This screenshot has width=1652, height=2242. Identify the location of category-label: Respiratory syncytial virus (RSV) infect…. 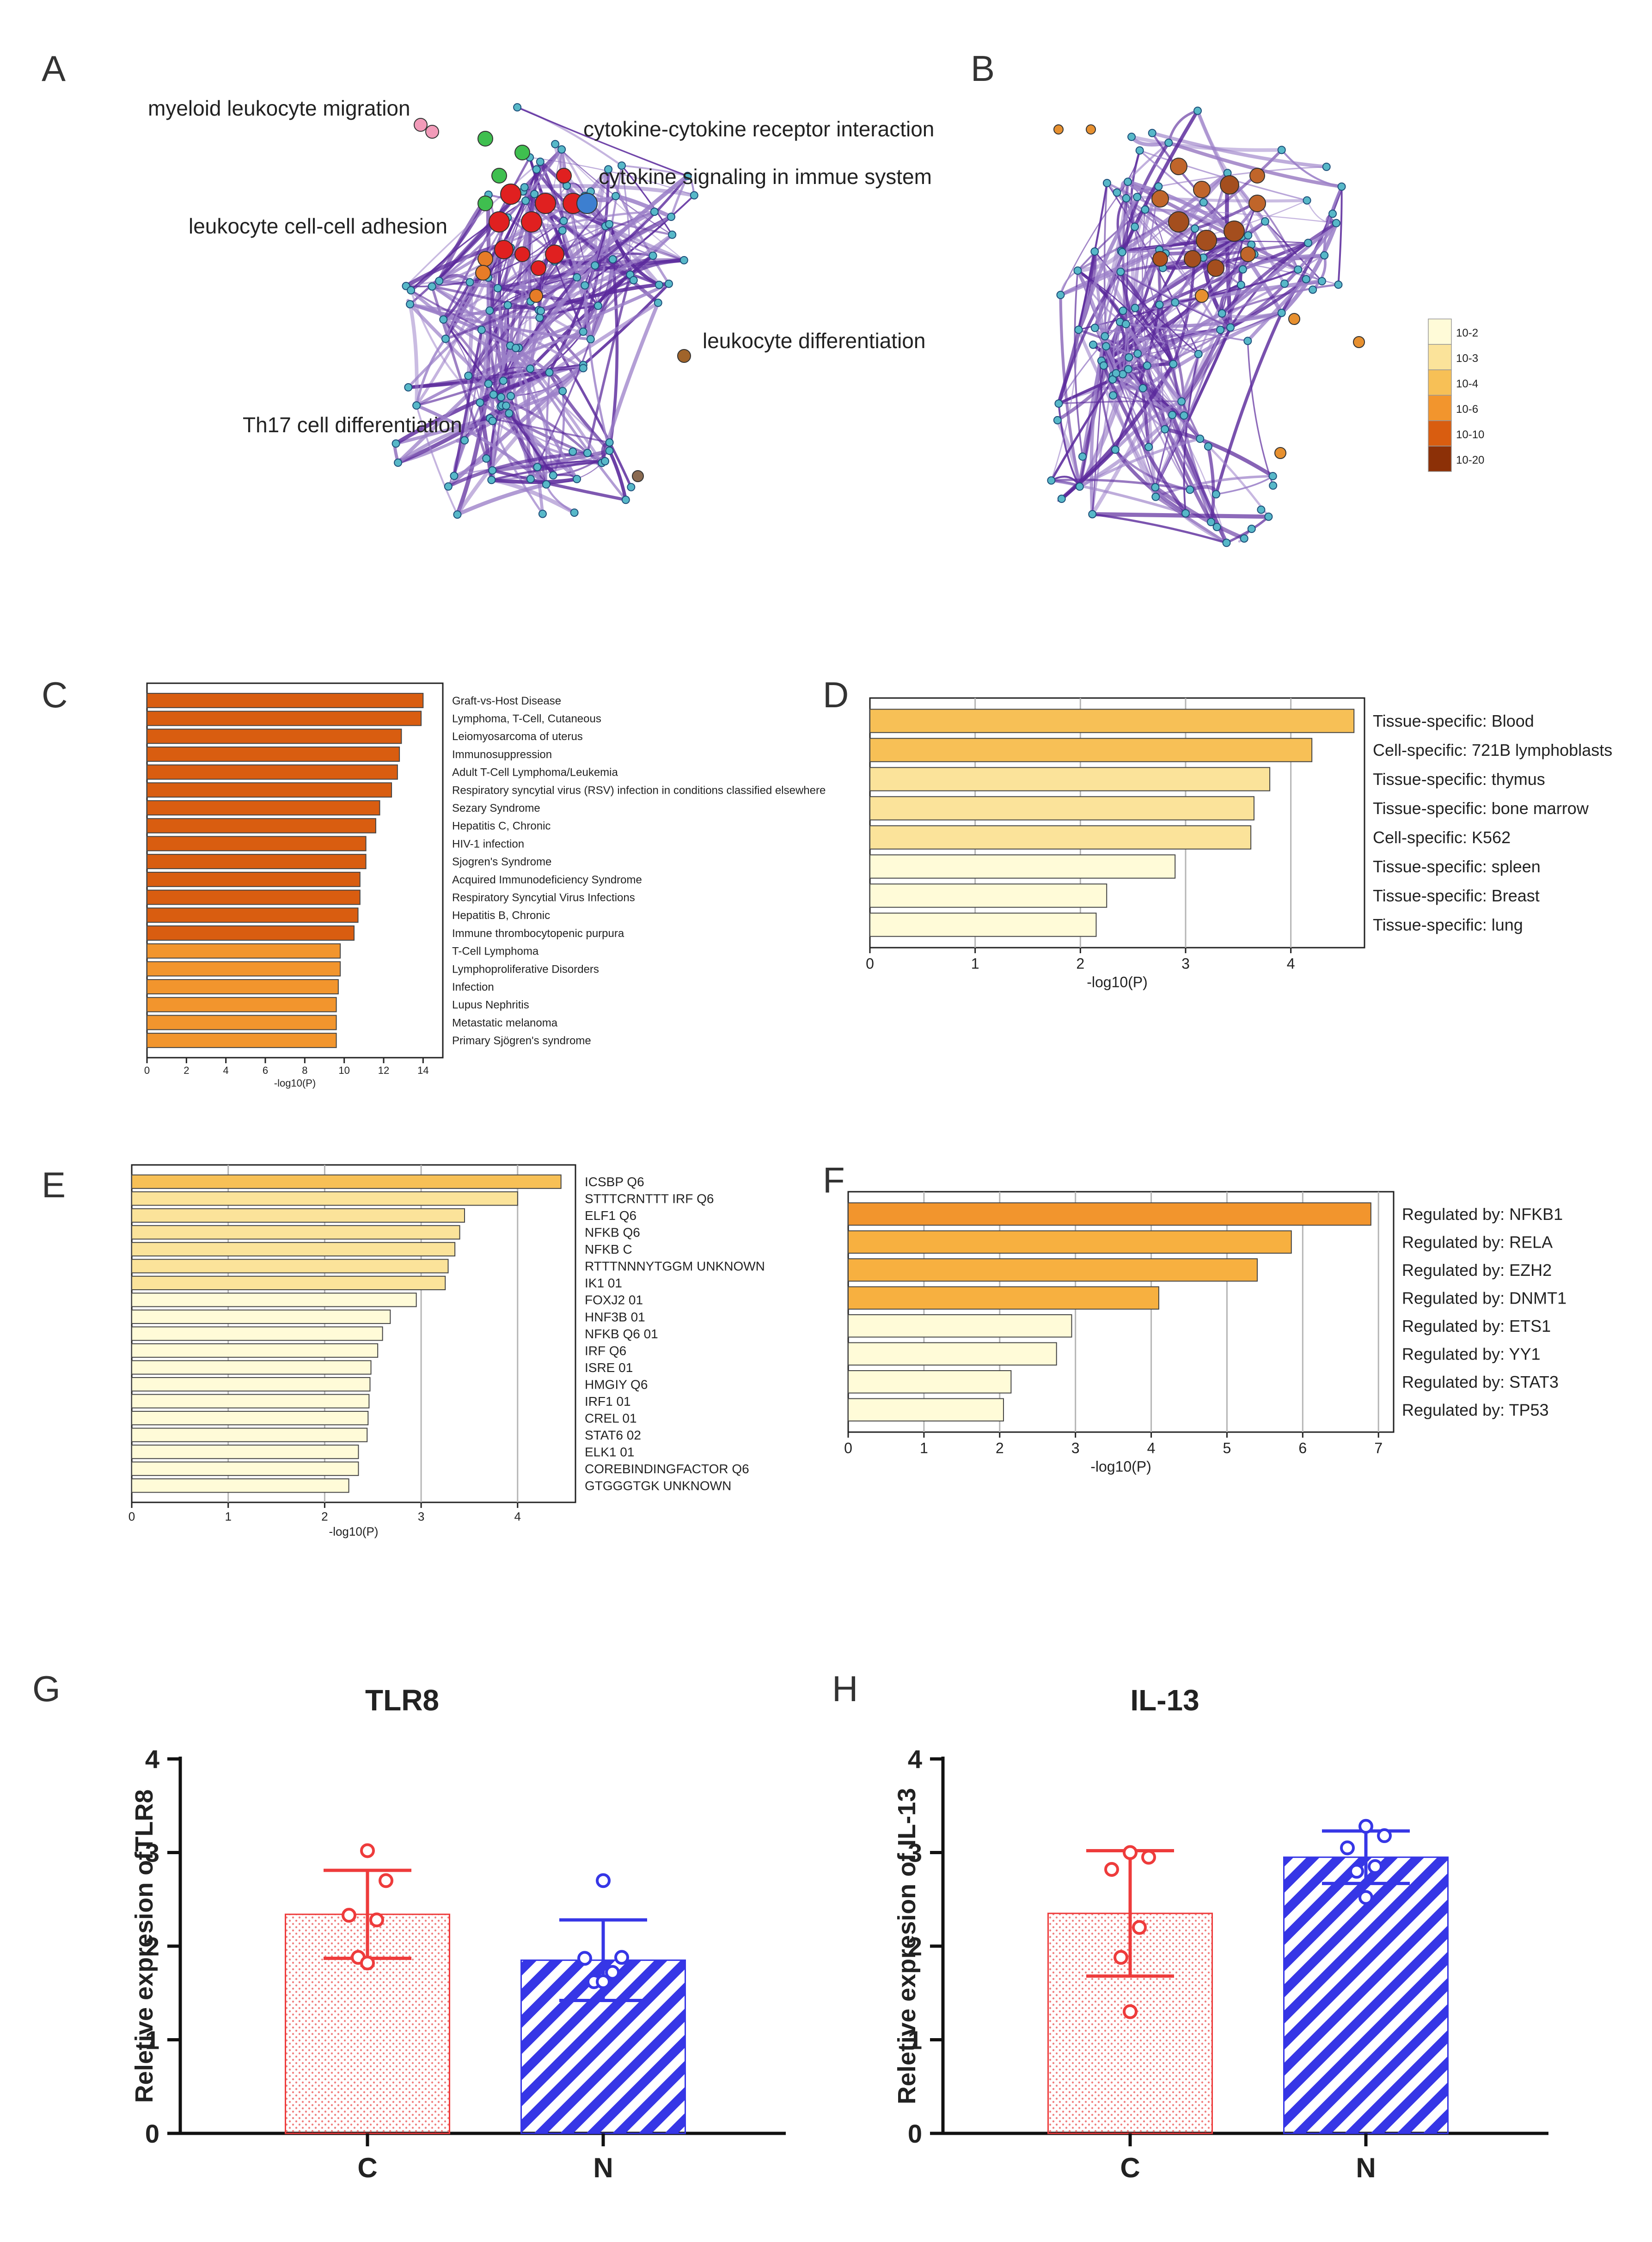
(639, 790).